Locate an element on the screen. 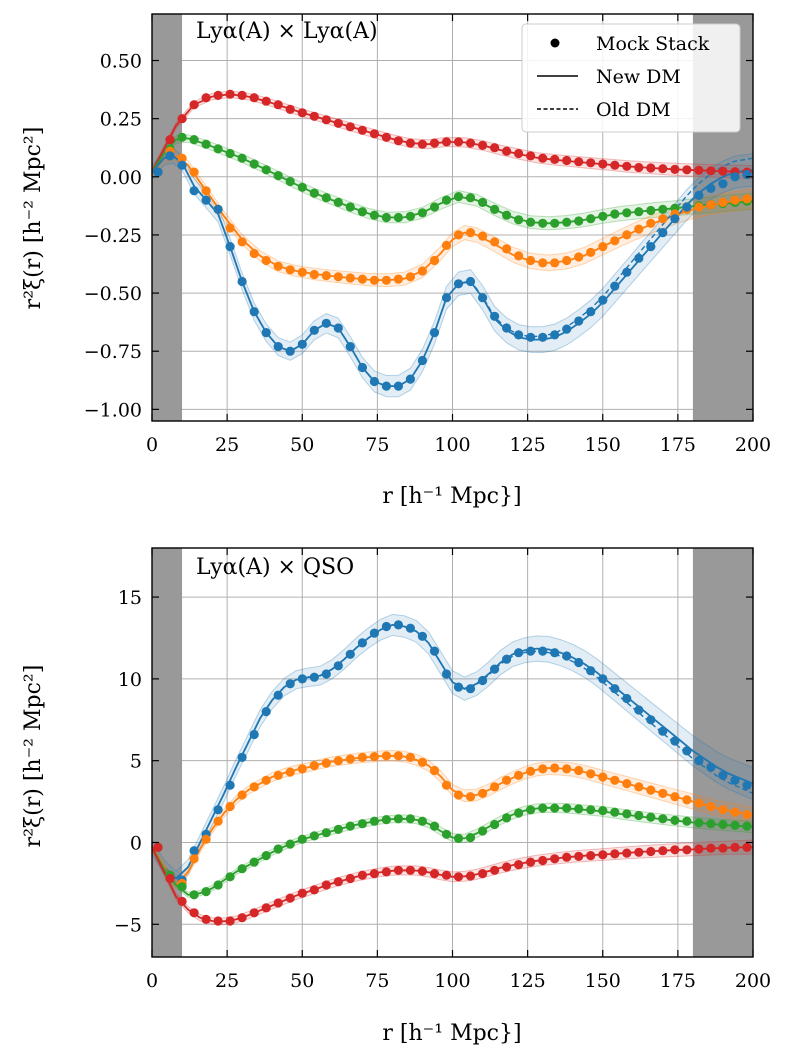 The width and height of the screenshot is (788, 1061). bottom-y-tick-label: 15 is located at coordinates (130, 598).